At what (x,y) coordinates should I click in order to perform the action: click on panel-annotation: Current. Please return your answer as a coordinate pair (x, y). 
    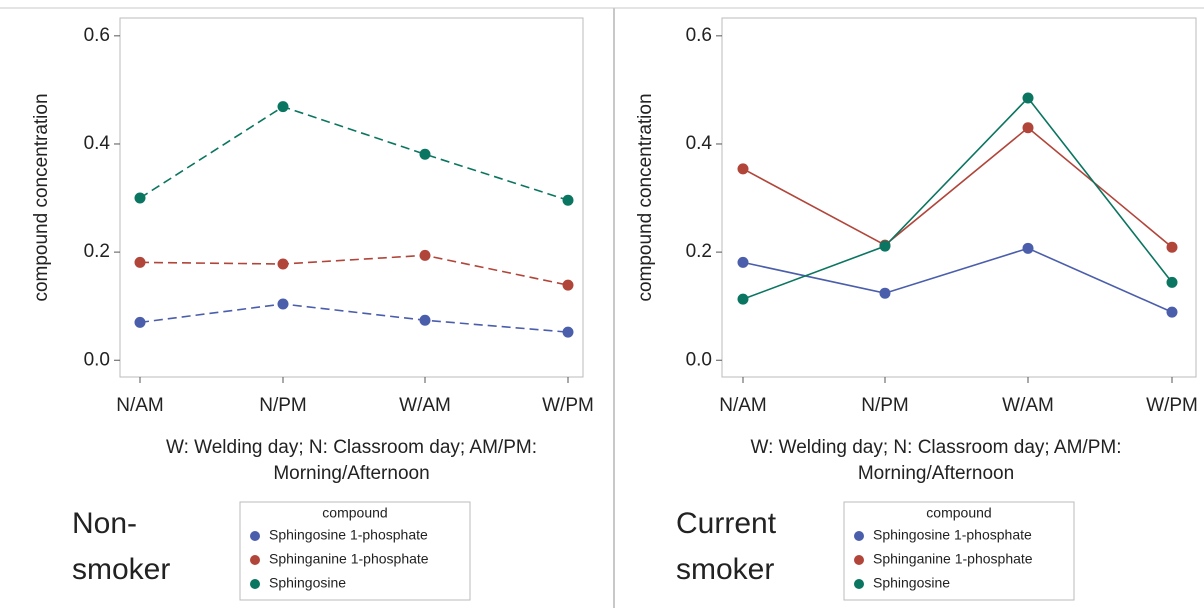
    Looking at the image, I should click on (726, 523).